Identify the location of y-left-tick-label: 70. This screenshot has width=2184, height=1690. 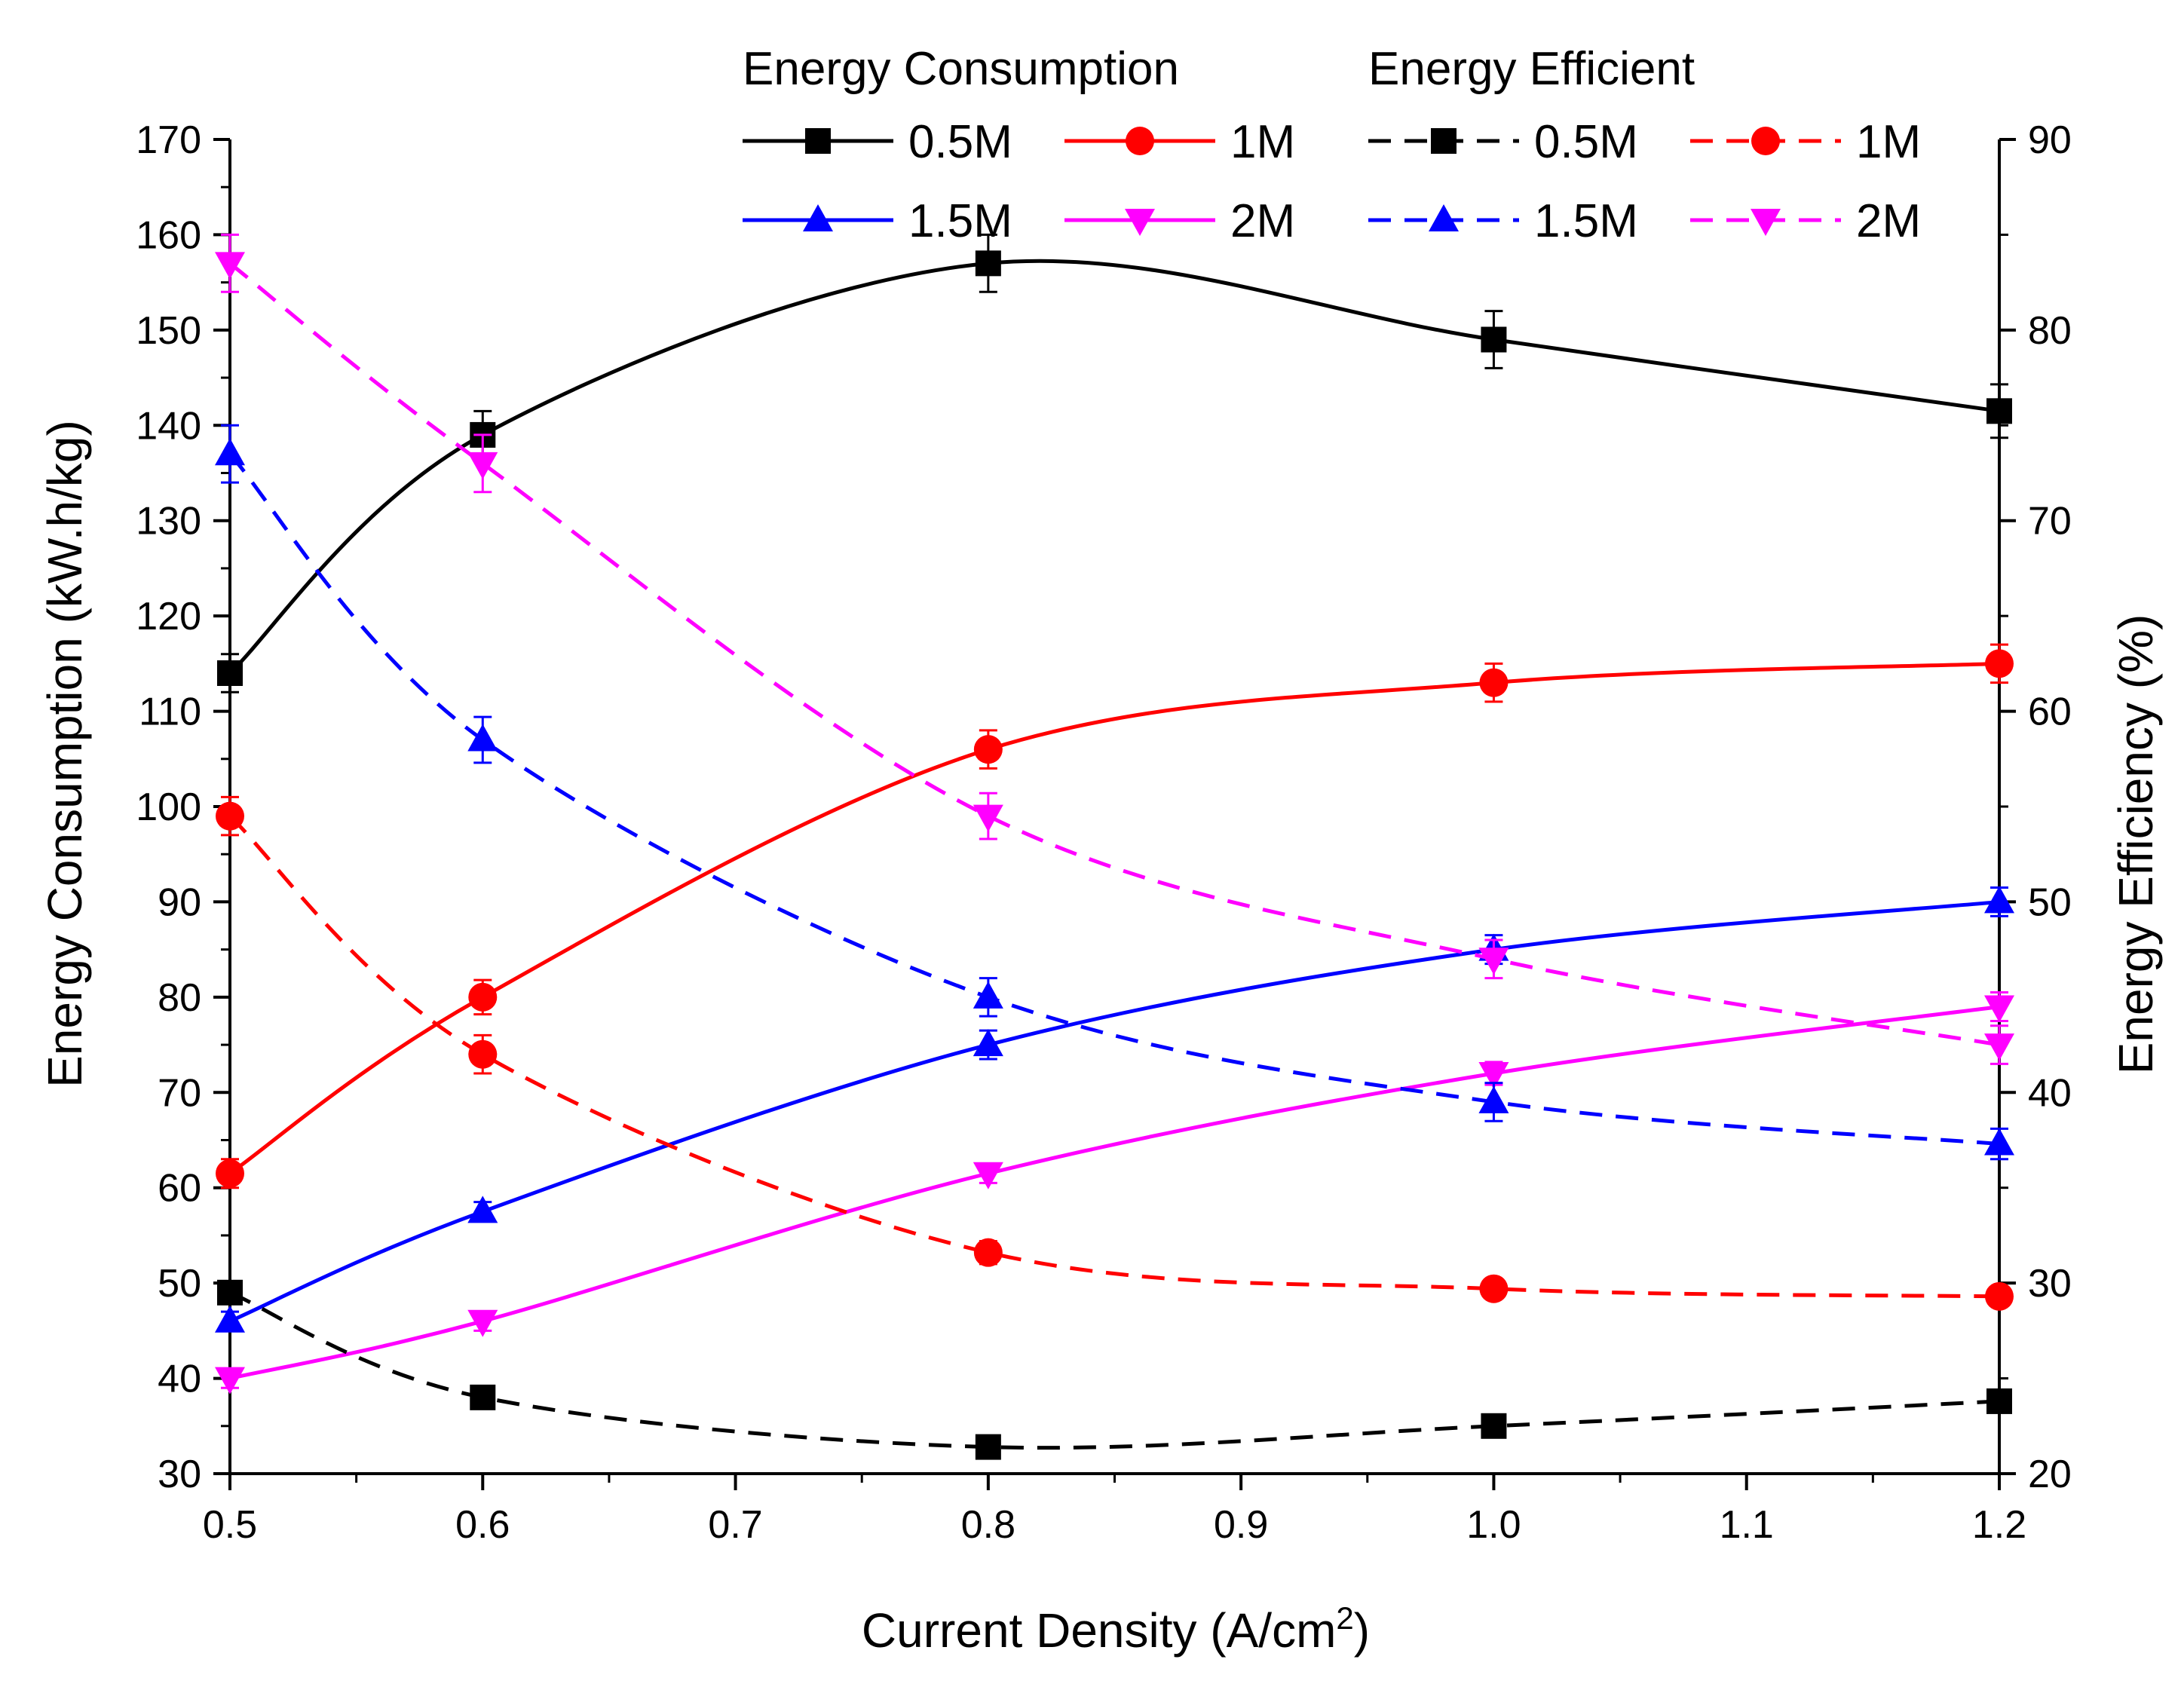
(179, 1093).